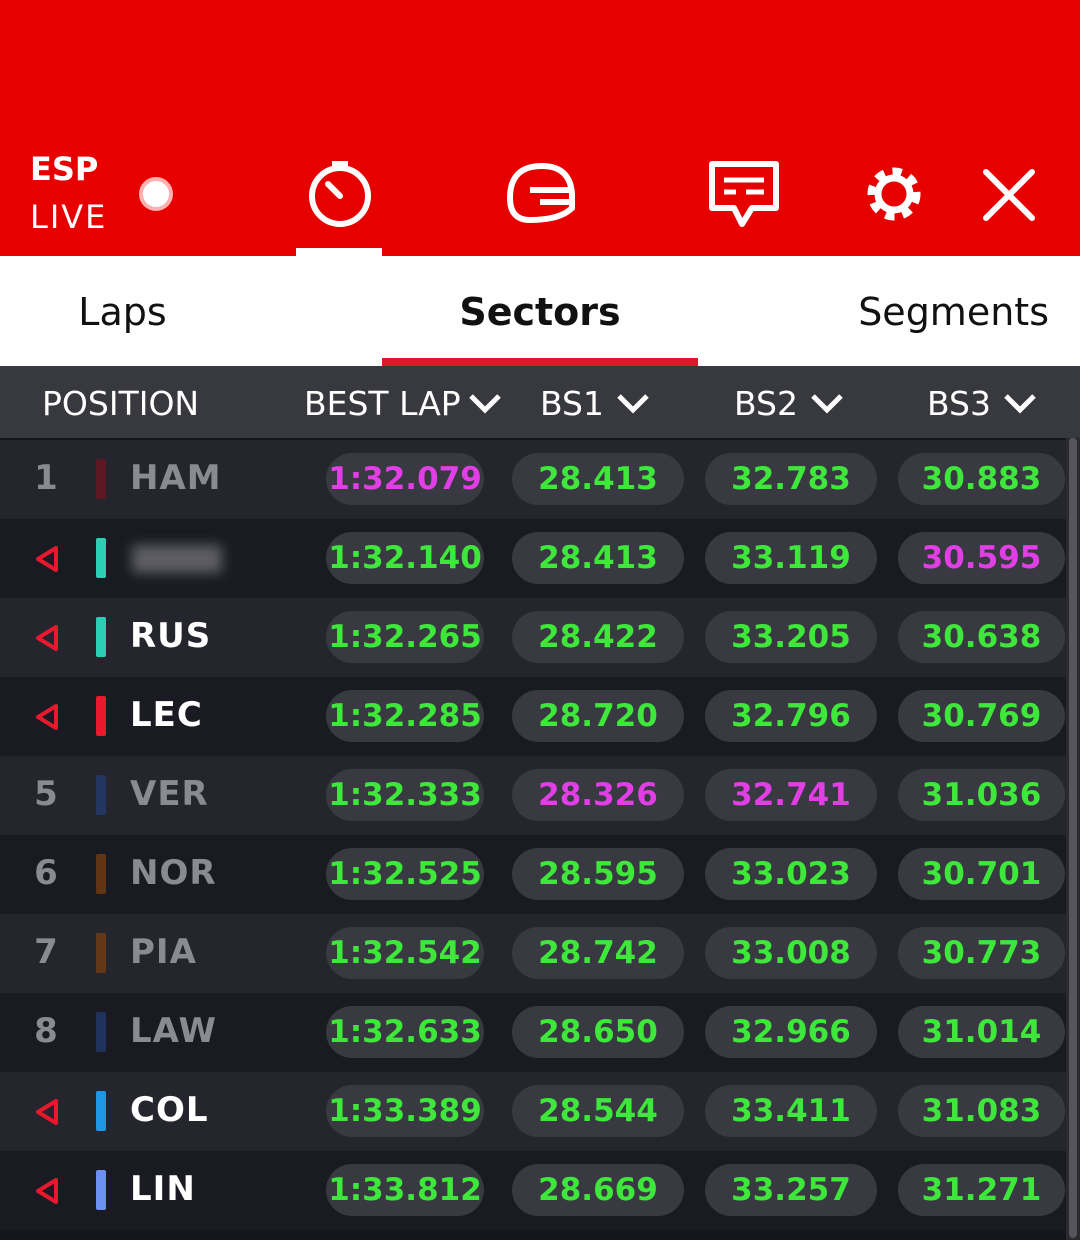 Image resolution: width=1080 pixels, height=1240 pixels. What do you see at coordinates (405, 1190) in the screenshot?
I see `time-cell: 1:33.812` at bounding box center [405, 1190].